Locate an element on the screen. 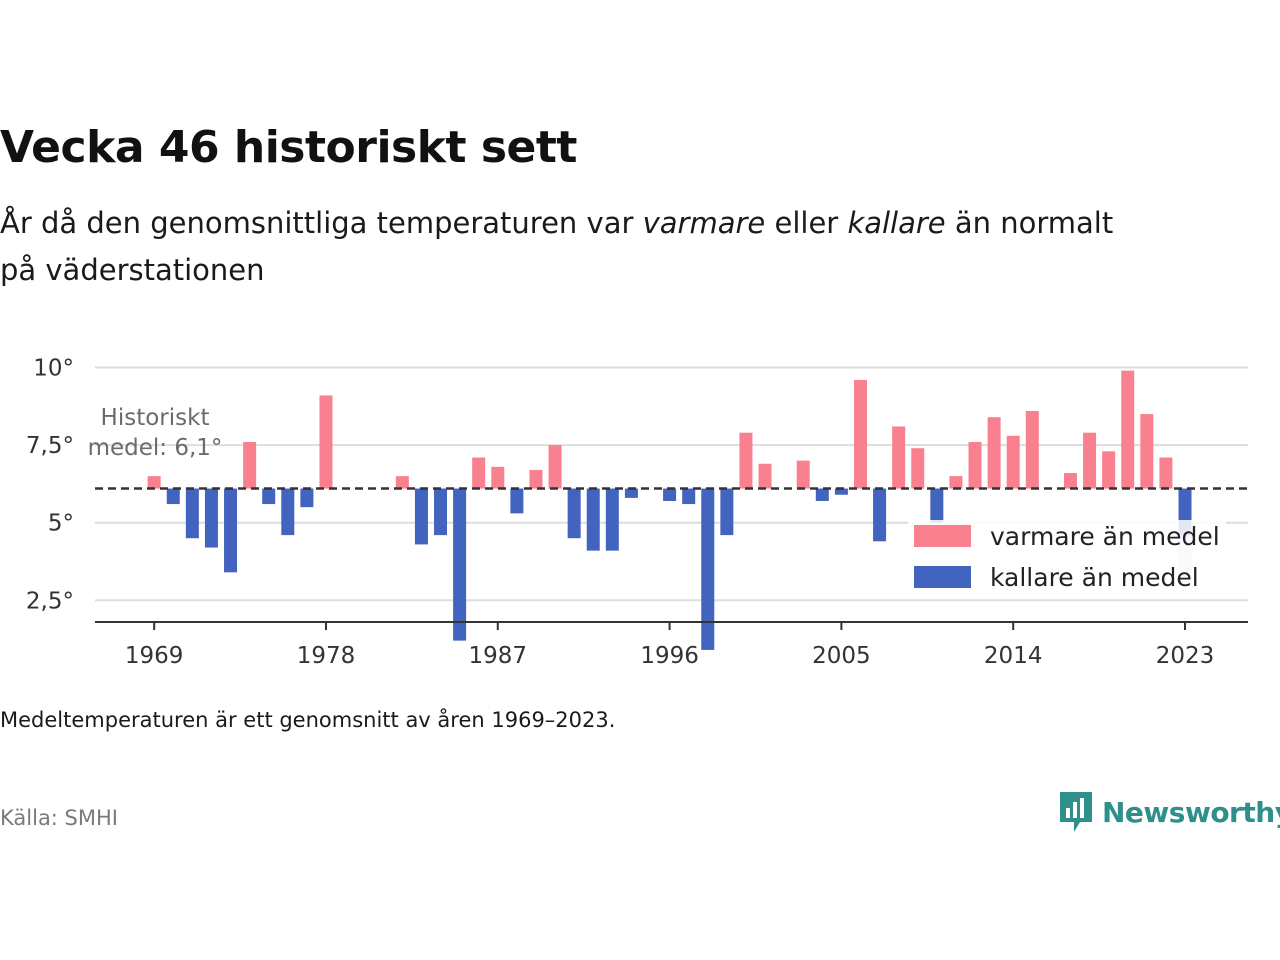 The width and height of the screenshot is (1280, 960). legend-swatch-cold is located at coordinates (942, 577).